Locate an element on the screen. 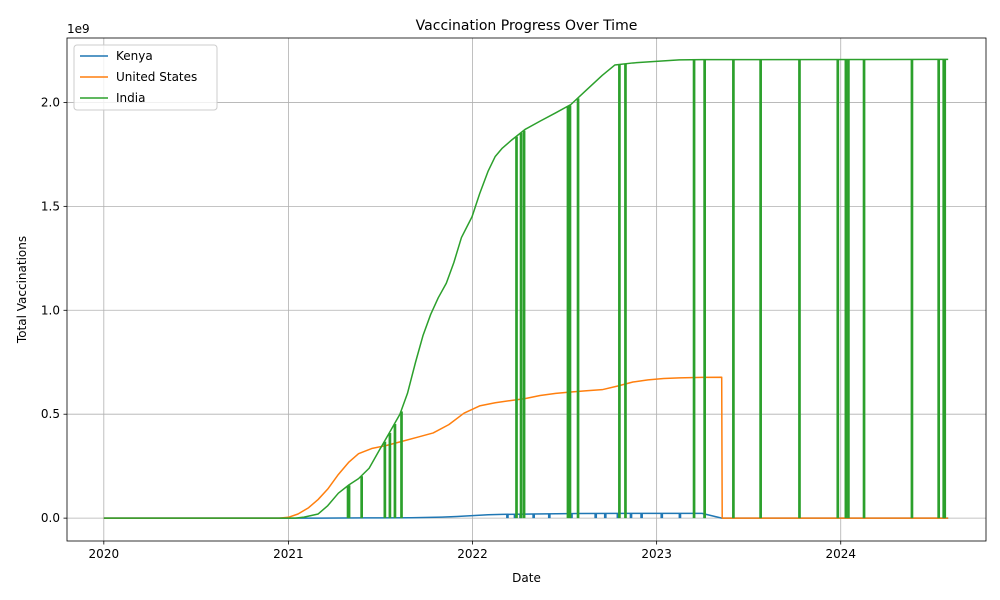 Image resolution: width=1000 pixels, height=600 pixels. legend: Kenya United States India is located at coordinates (145, 77).